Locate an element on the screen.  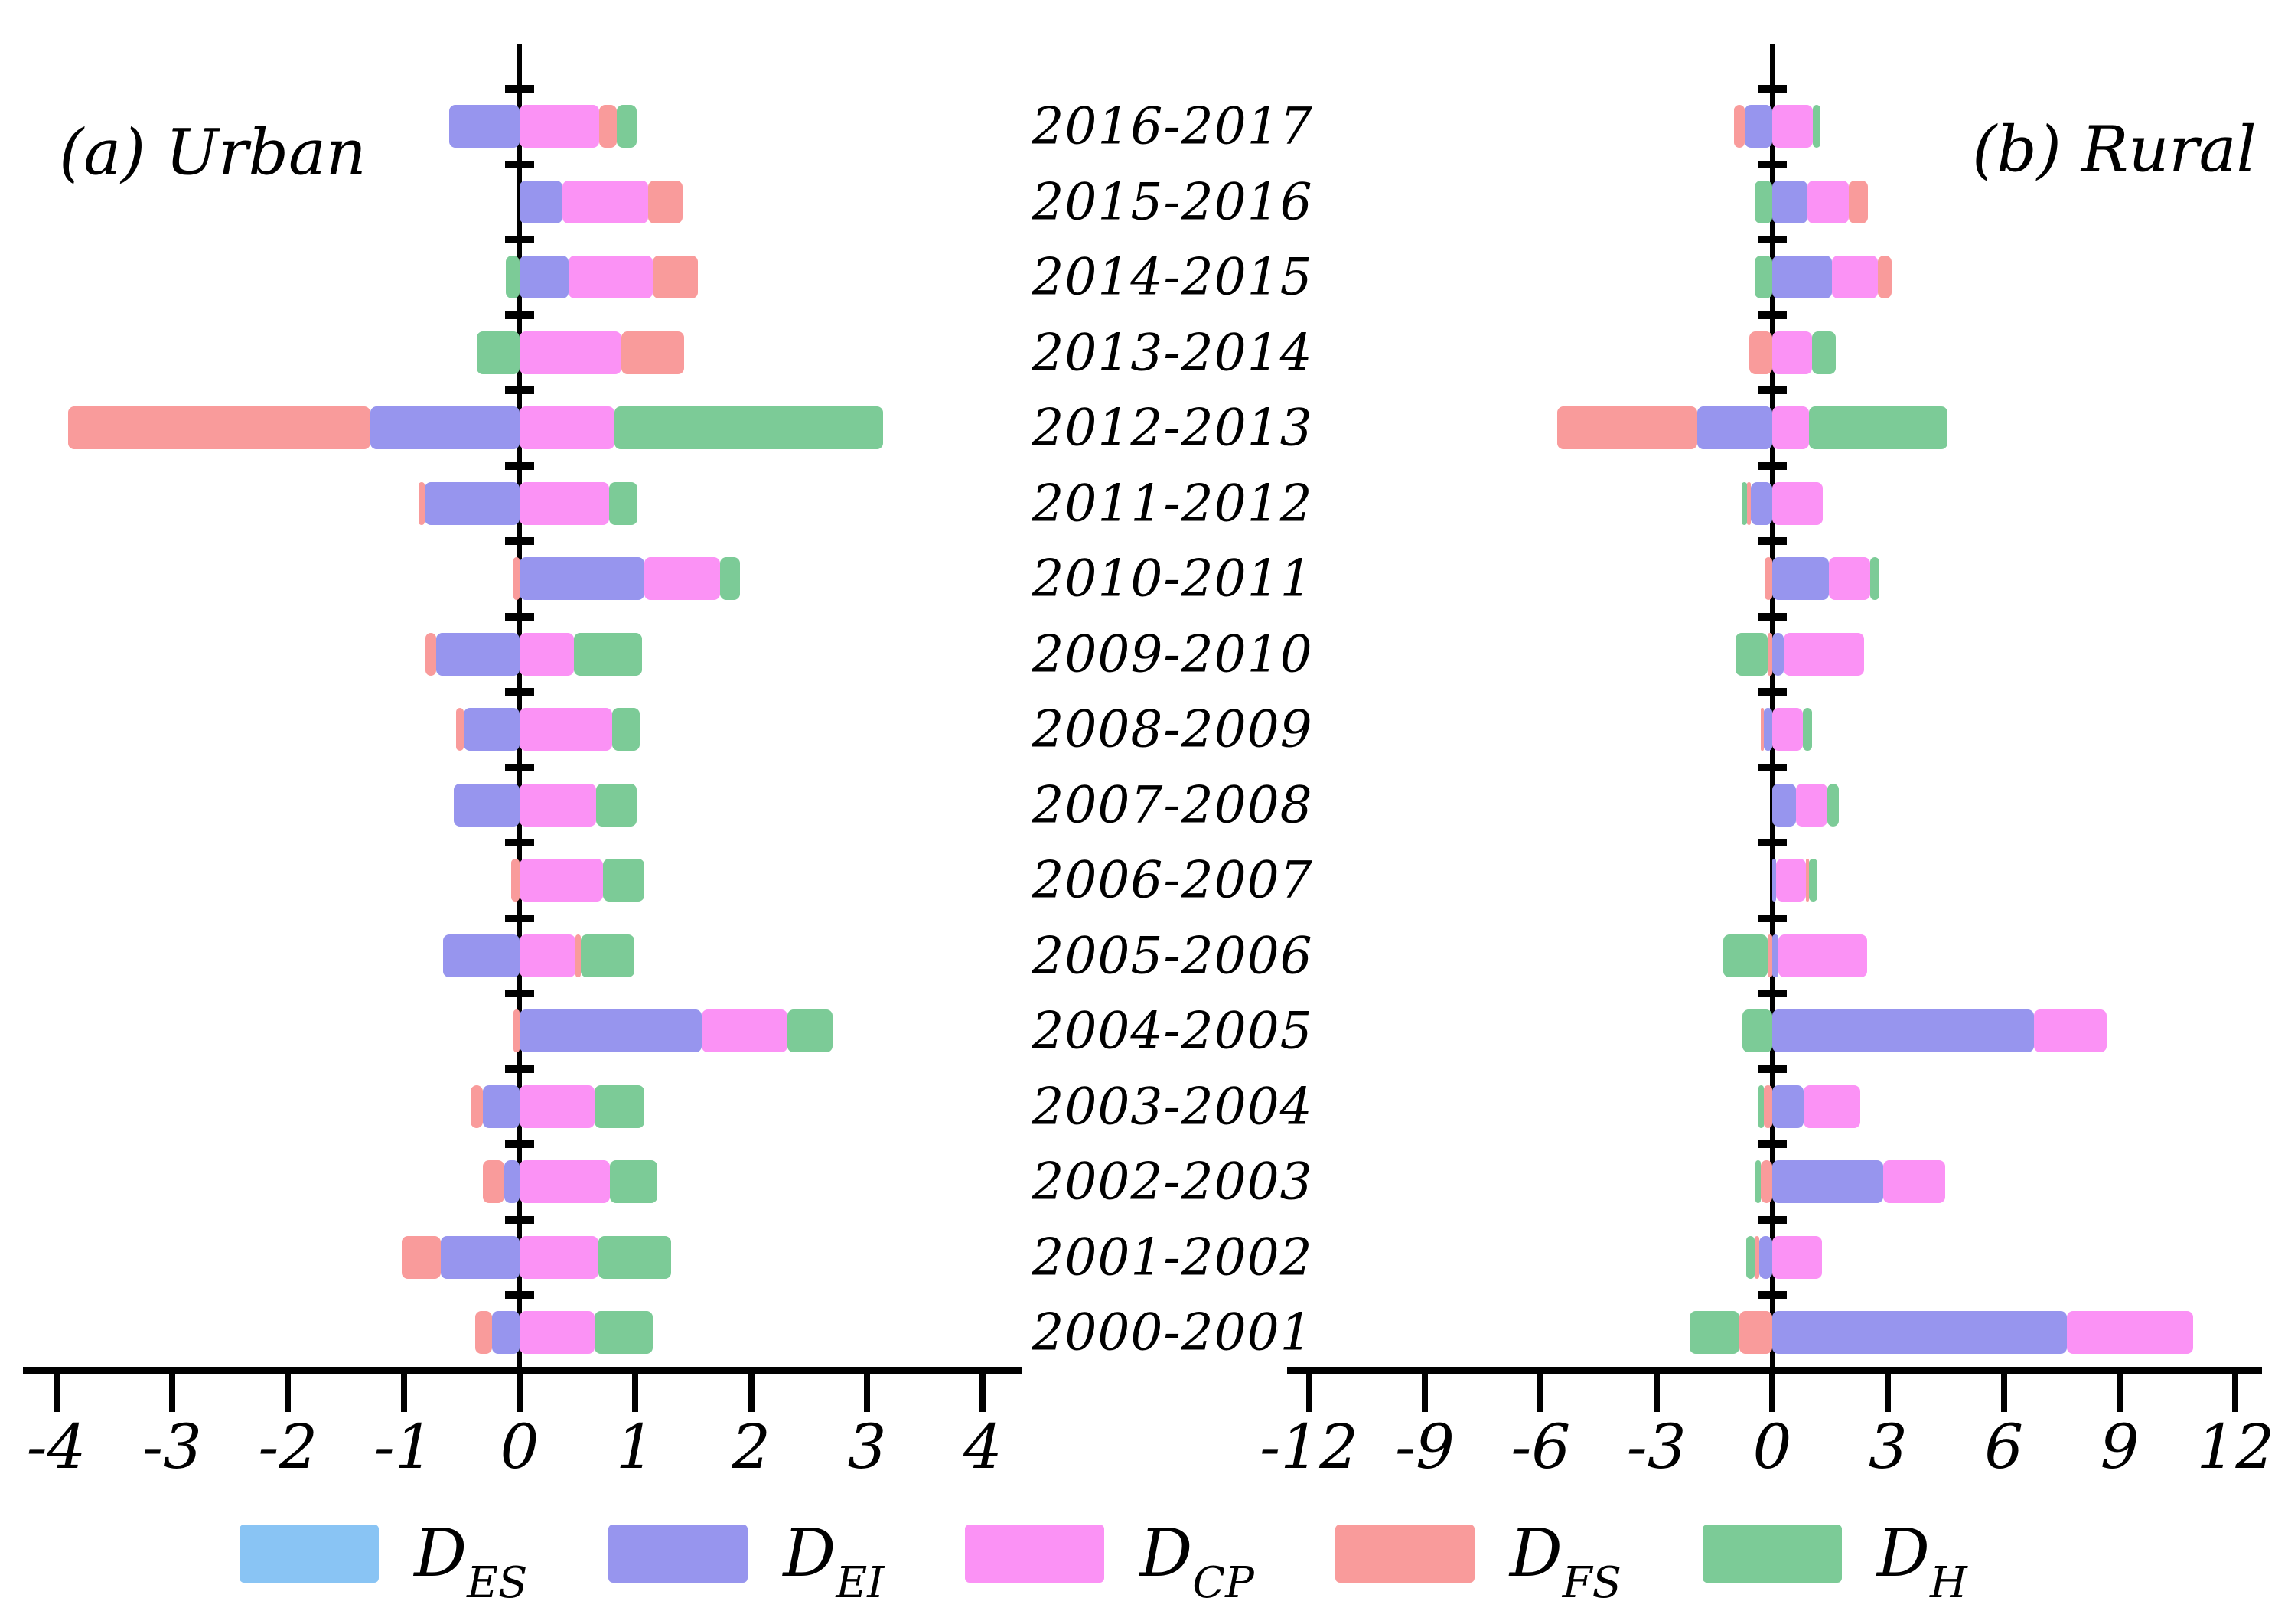
bar-segment-urban-2009-2010-D_FS is located at coordinates (431, 654).